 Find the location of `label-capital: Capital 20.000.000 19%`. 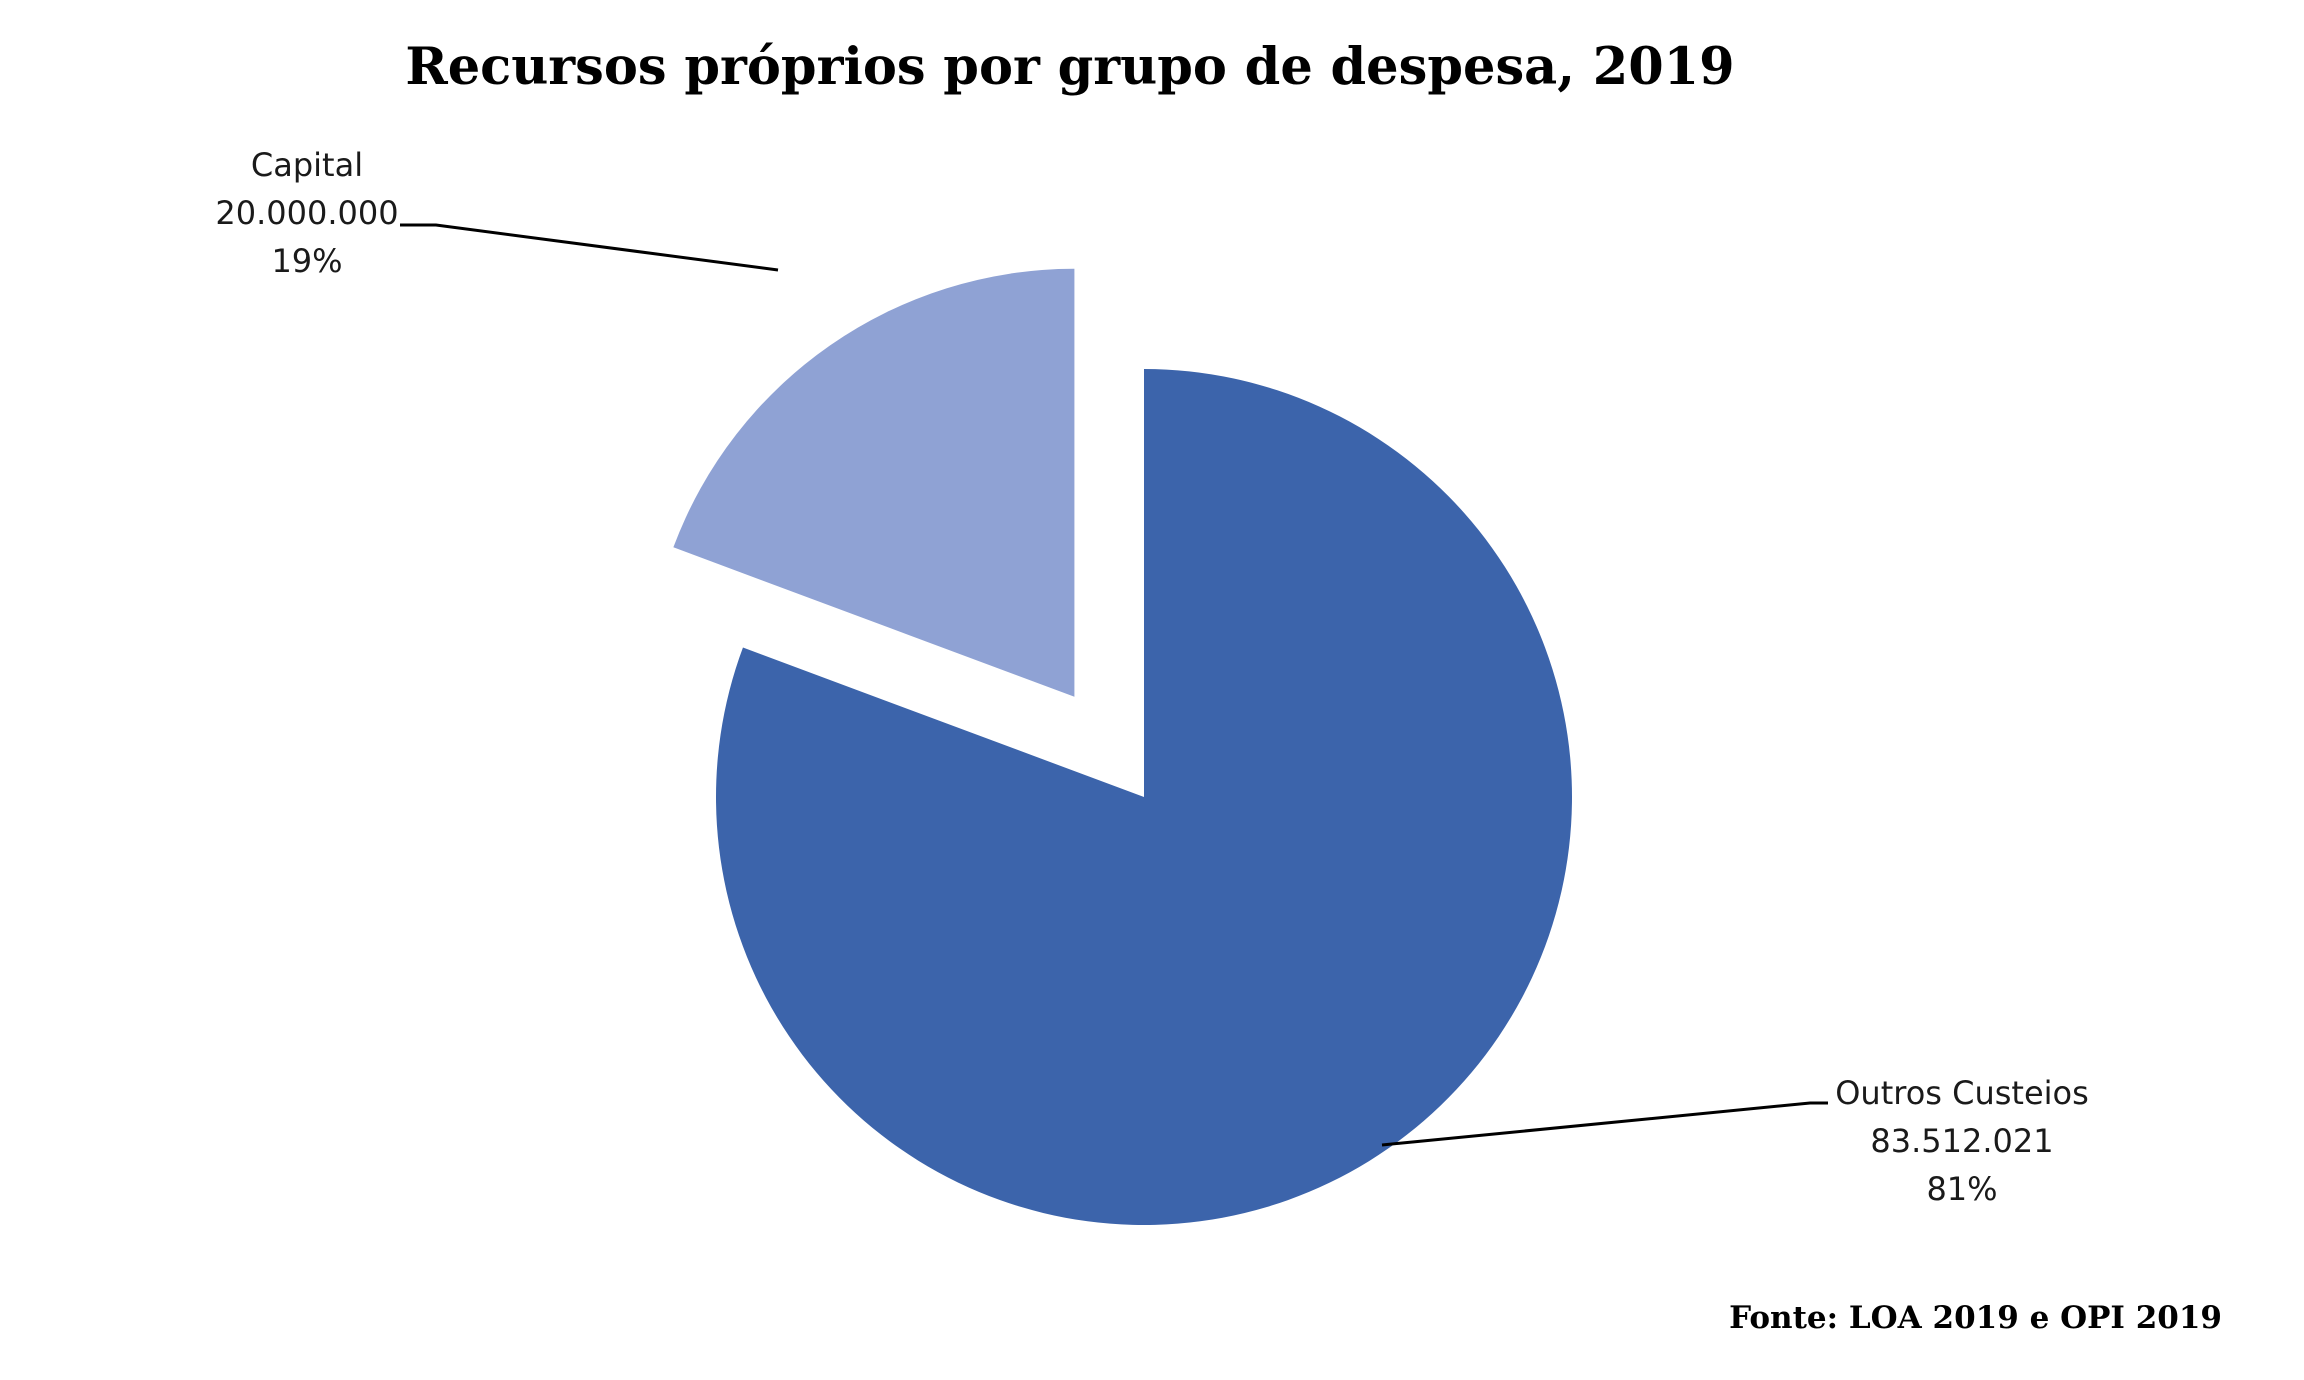

label-capital: Capital 20.000.000 19% is located at coordinates (497, 213).